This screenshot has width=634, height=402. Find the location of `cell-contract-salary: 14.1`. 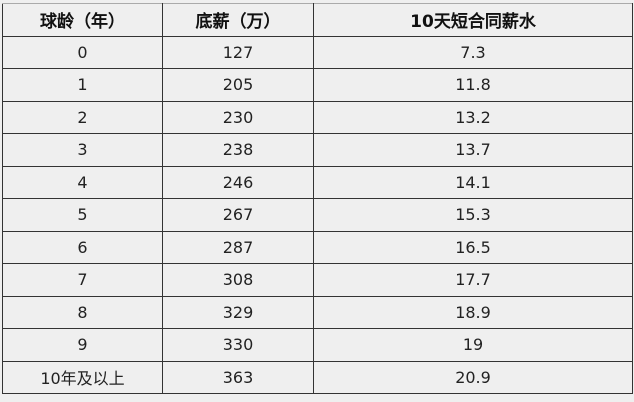

cell-contract-salary: 14.1 is located at coordinates (473, 182).